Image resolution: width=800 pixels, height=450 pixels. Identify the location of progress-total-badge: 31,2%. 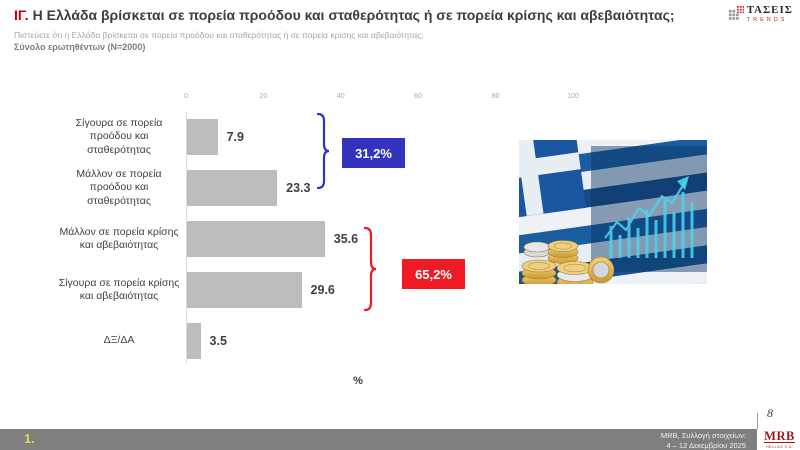
(373, 153).